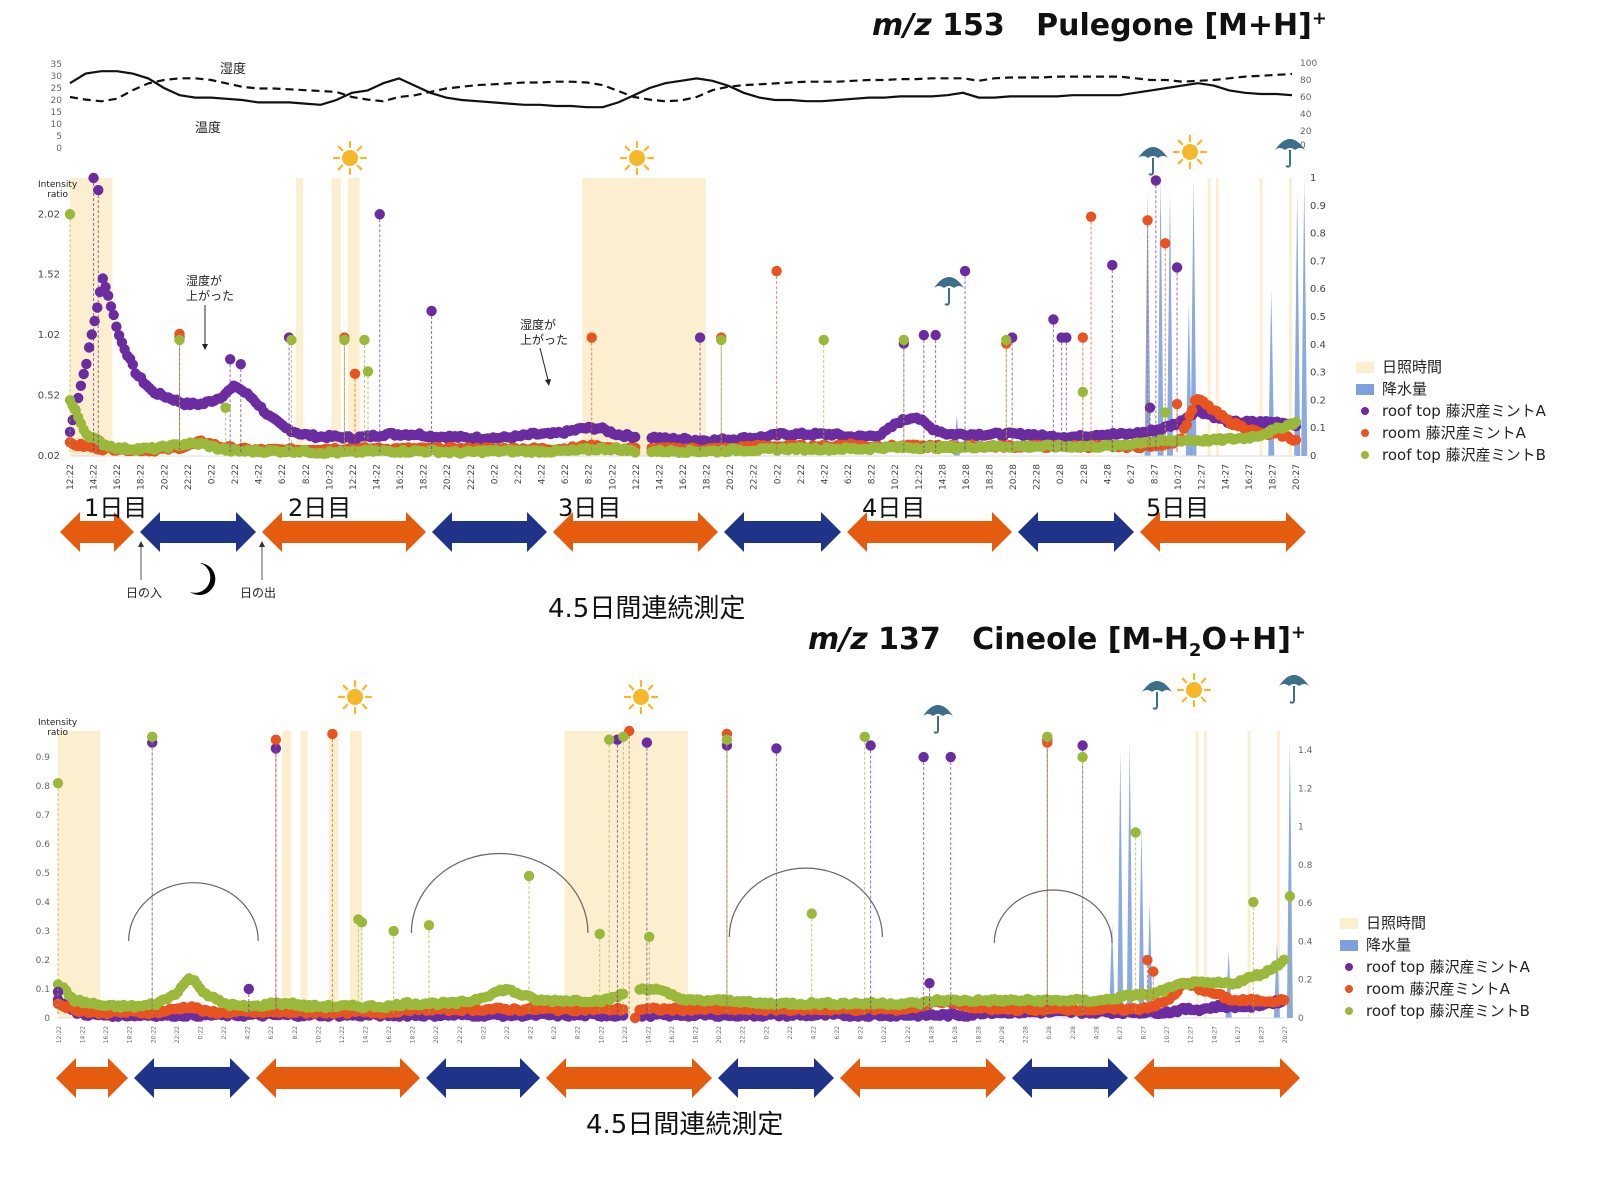  Describe the element at coordinates (1238, 1034) in the screenshot. I see `x-tick: 16:27` at that location.